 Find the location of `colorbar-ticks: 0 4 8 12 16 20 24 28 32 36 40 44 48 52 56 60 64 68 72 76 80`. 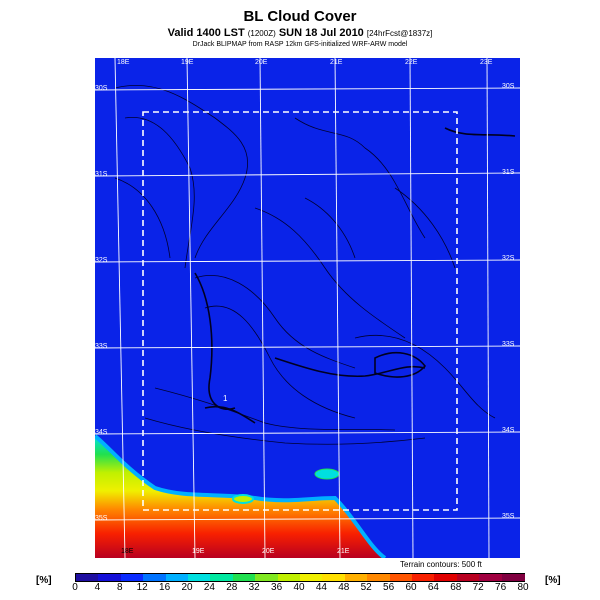

colorbar-ticks: 0 4 8 12 16 20 24 28 32 36 40 44 48 52 56 60 64 68 72 76 80 is located at coordinates (300, 589).